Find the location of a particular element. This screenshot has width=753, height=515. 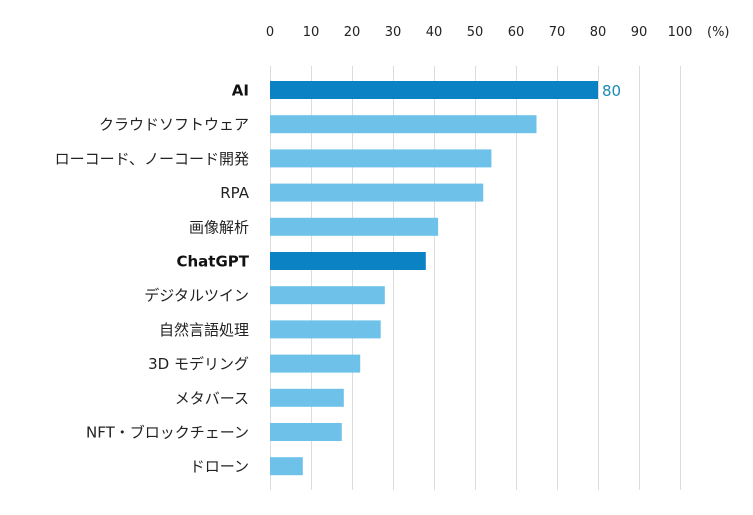

x-tick-label-70: 70 is located at coordinates (557, 32).